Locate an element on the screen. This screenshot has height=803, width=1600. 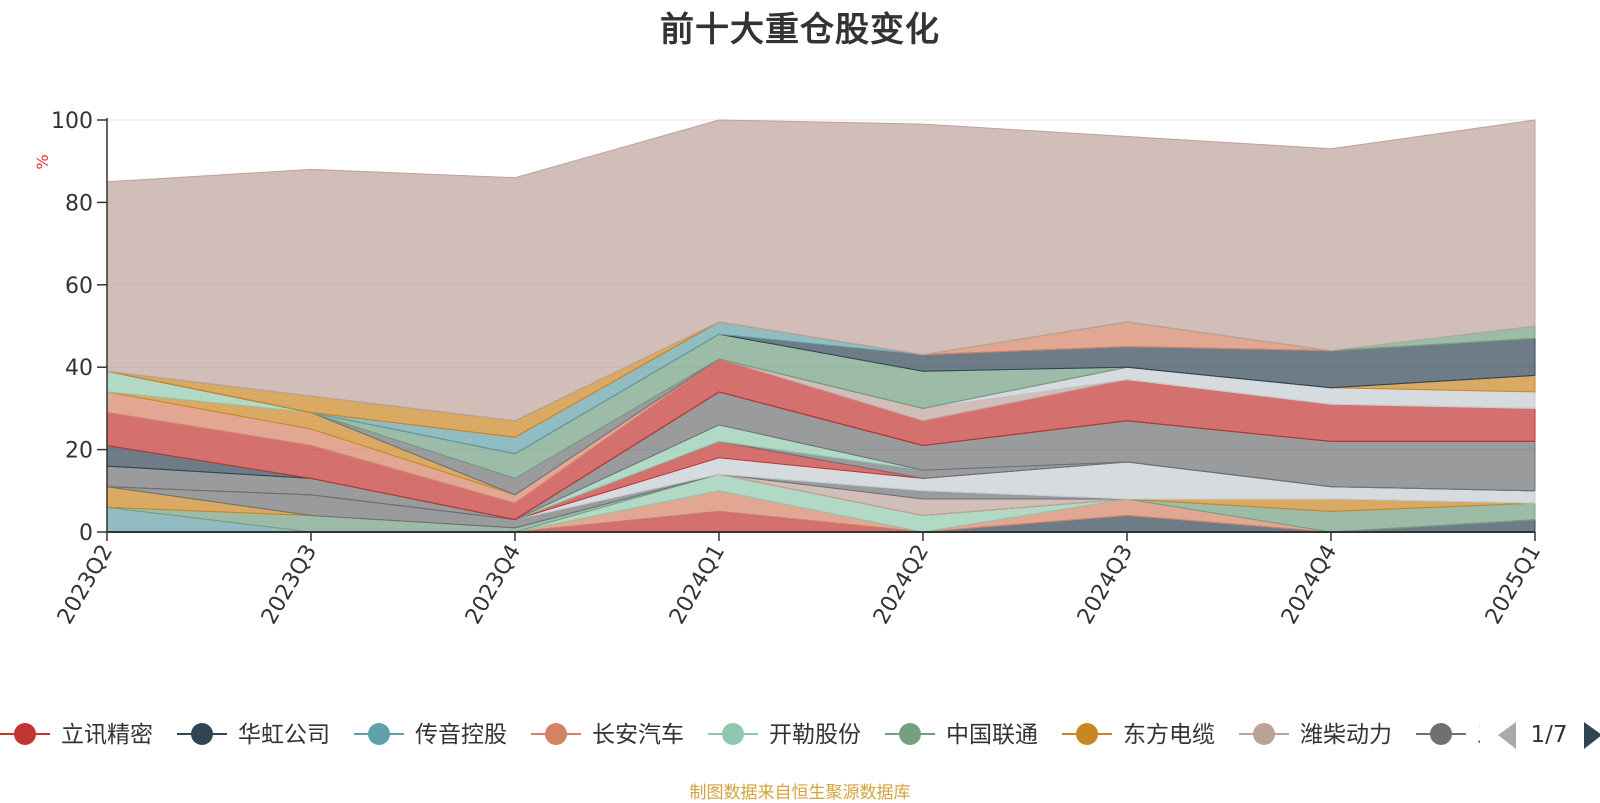
y-tick-label: 0 is located at coordinates (86, 533).